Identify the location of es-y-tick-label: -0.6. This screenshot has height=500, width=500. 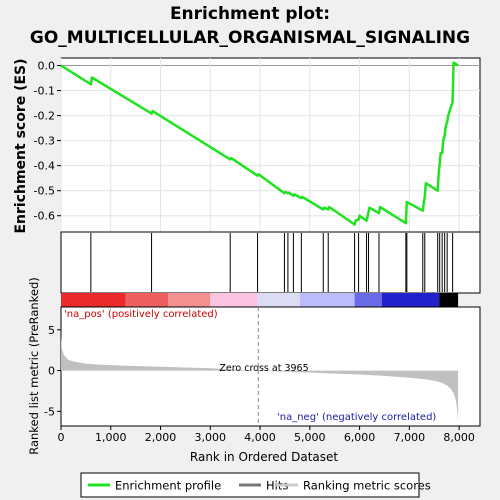
(44, 216).